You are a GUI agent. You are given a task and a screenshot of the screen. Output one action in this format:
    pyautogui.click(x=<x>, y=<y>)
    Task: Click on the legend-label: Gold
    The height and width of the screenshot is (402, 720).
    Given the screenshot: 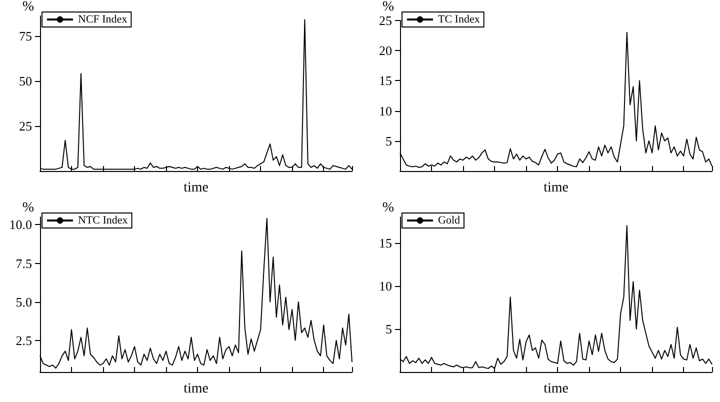 What is the action you would take?
    pyautogui.click(x=449, y=220)
    